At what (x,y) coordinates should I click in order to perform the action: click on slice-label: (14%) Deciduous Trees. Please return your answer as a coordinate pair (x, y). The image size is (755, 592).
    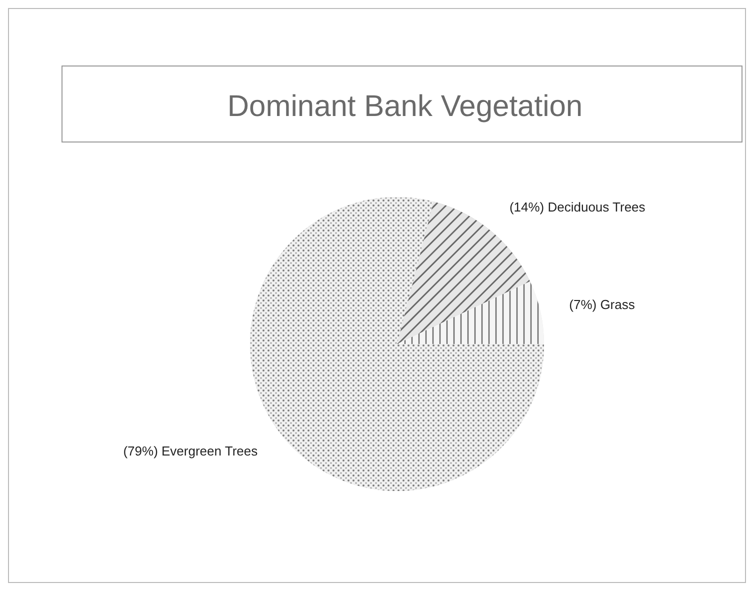
    Looking at the image, I should click on (577, 207).